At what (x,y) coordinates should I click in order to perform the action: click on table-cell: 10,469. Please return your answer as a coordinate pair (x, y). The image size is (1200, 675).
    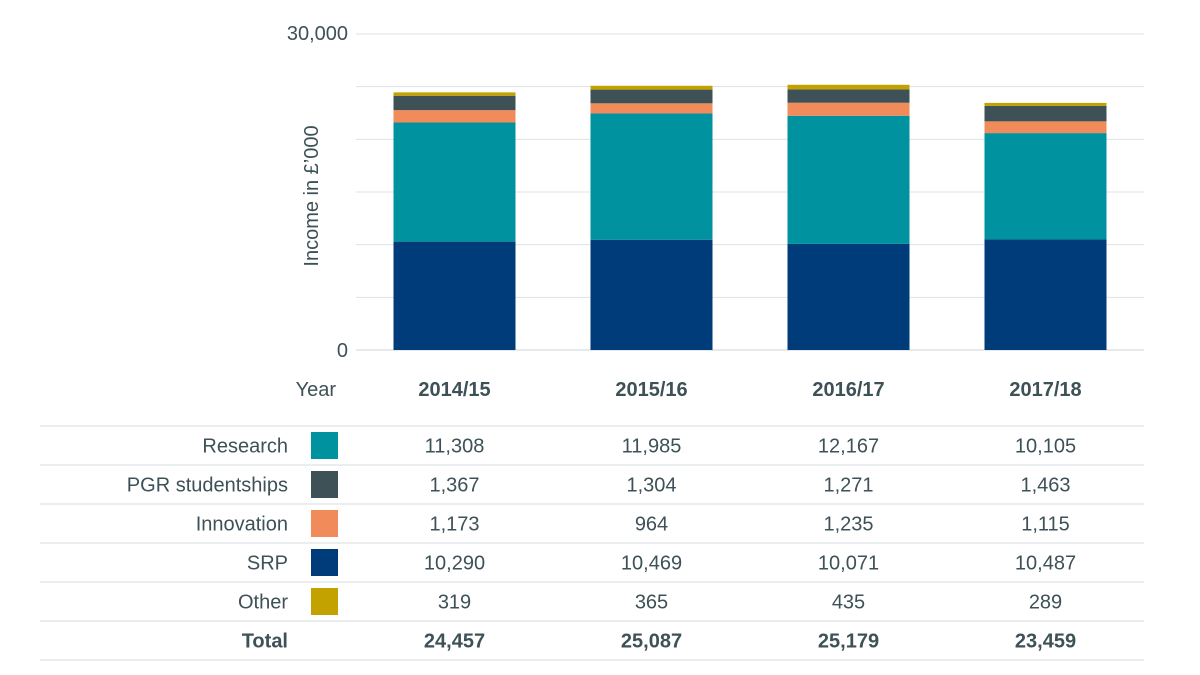
    Looking at the image, I should click on (651, 564).